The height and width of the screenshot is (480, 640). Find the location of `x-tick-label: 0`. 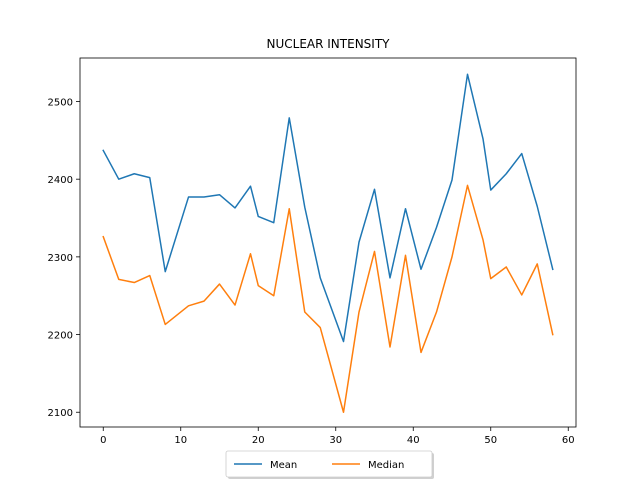

x-tick-label: 0 is located at coordinates (103, 440).